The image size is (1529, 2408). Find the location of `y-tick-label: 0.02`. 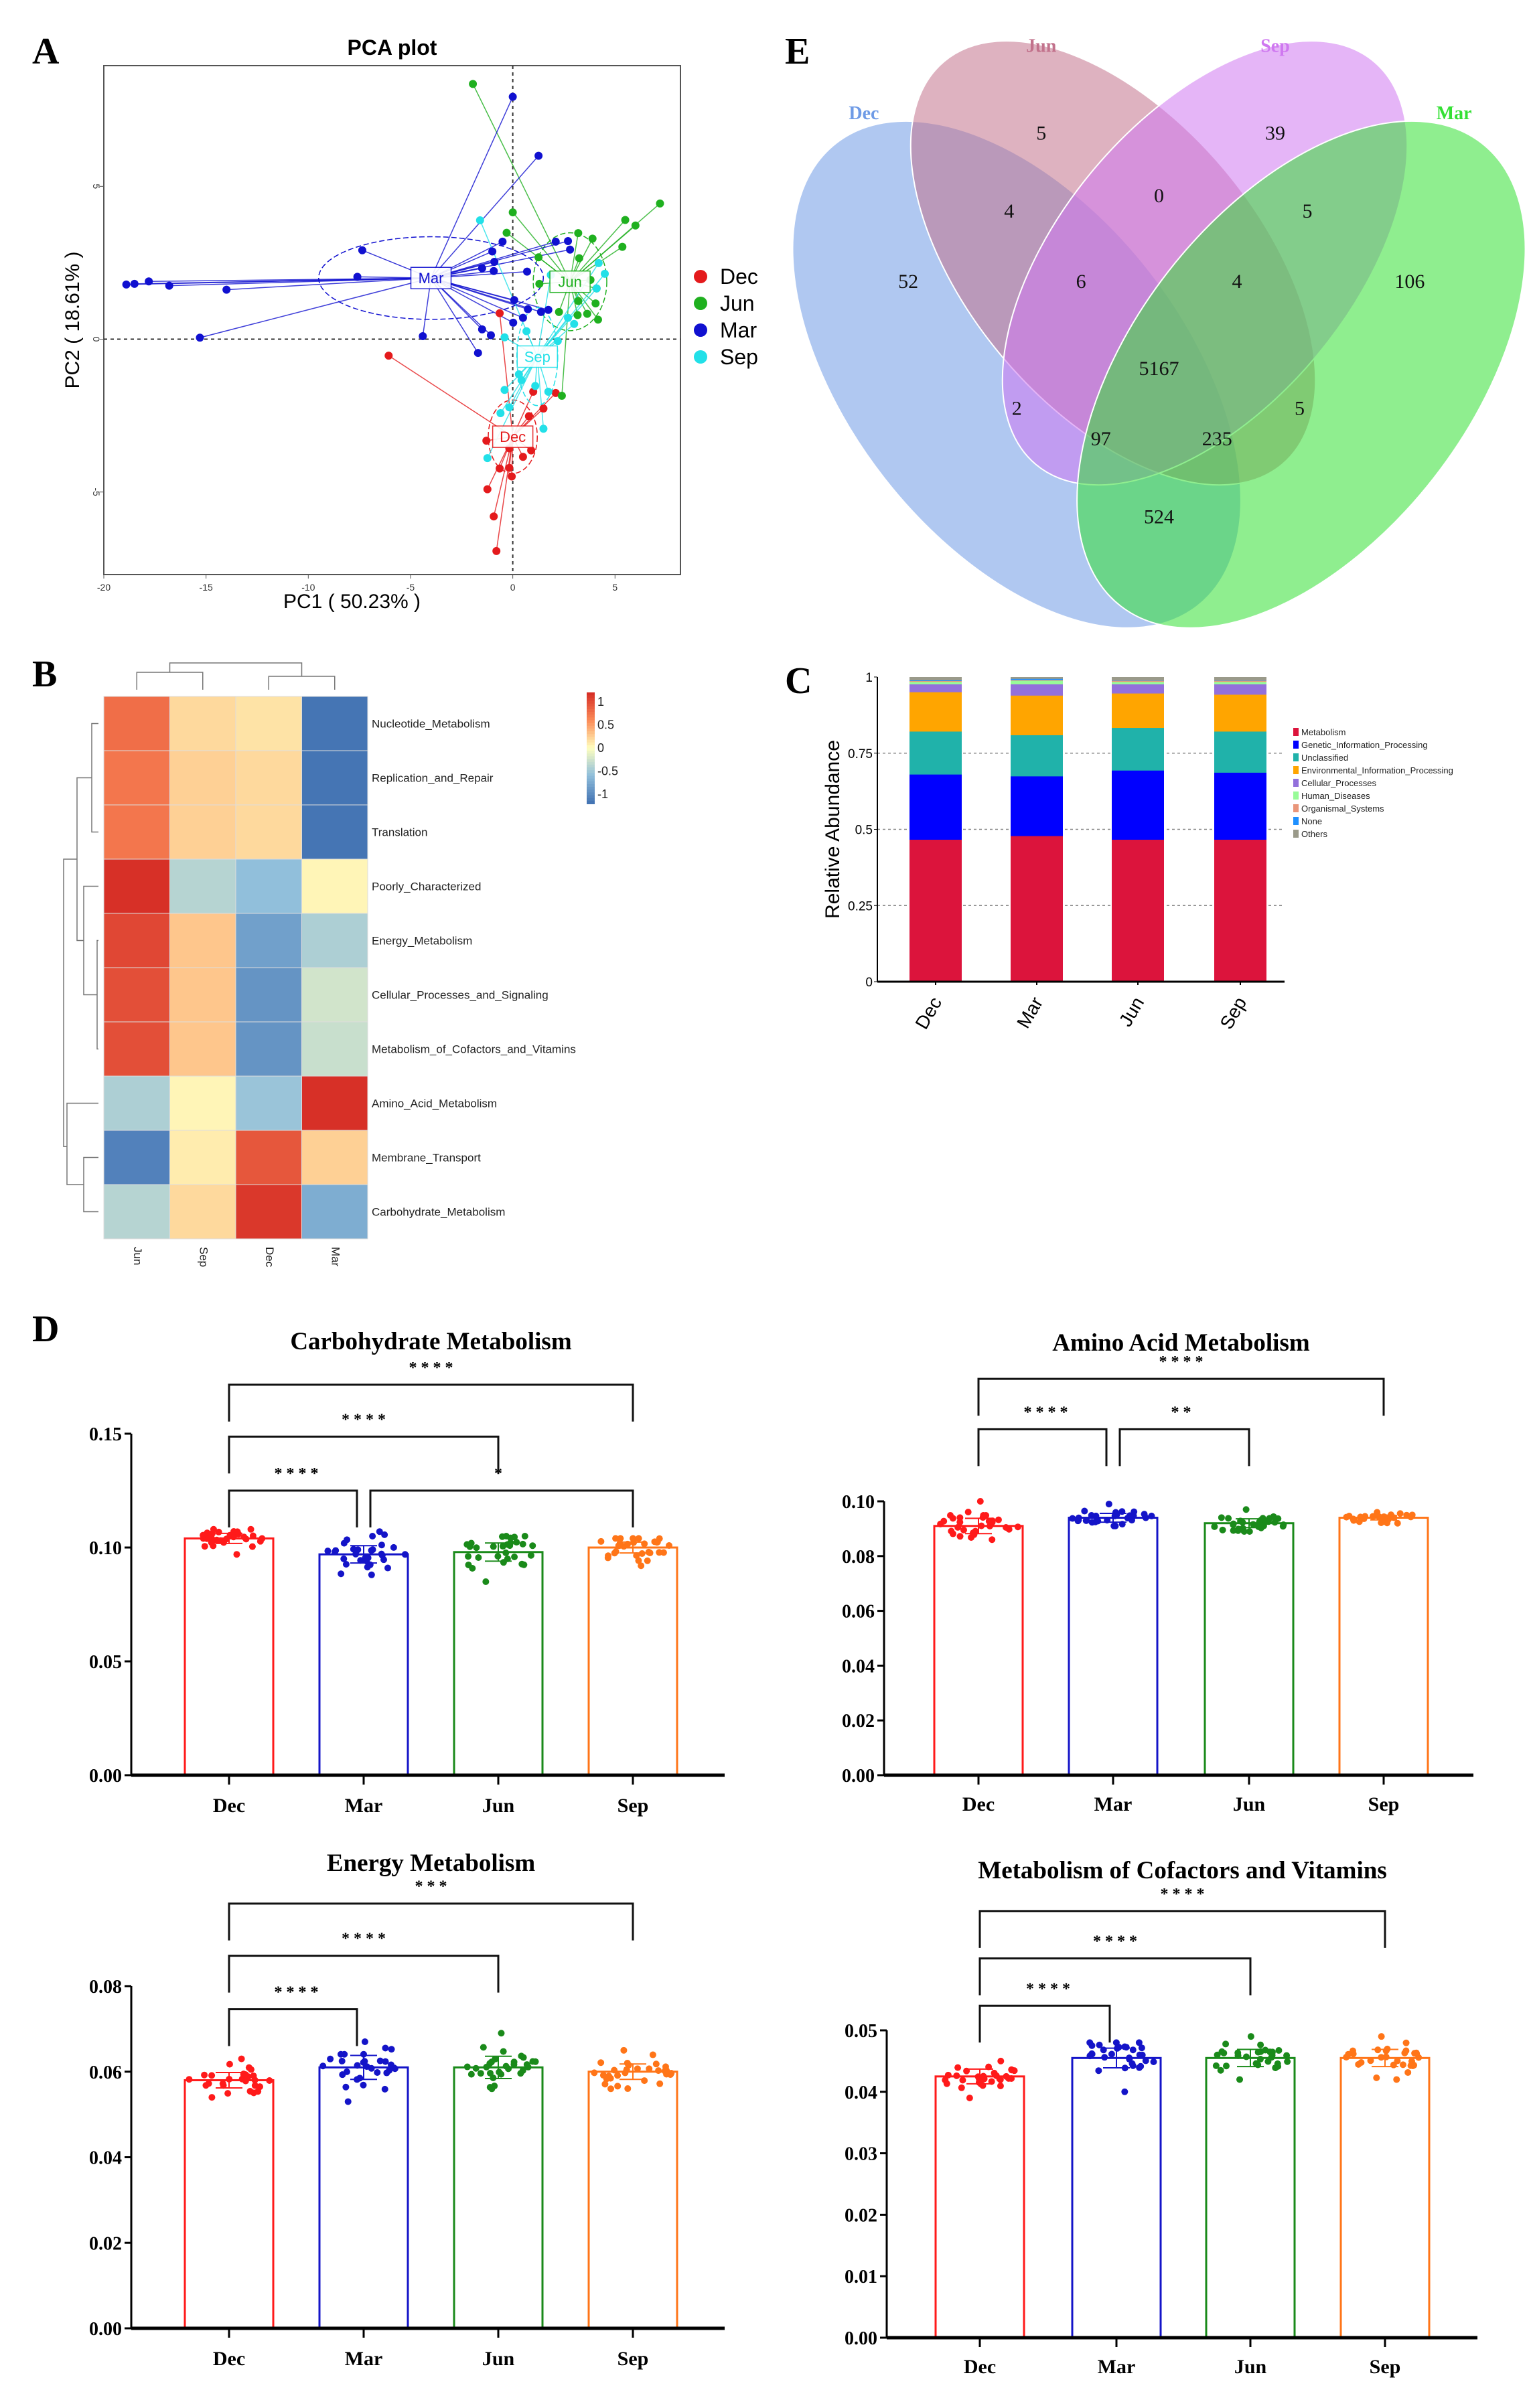

y-tick-label: 0.02 is located at coordinates (105, 2243).